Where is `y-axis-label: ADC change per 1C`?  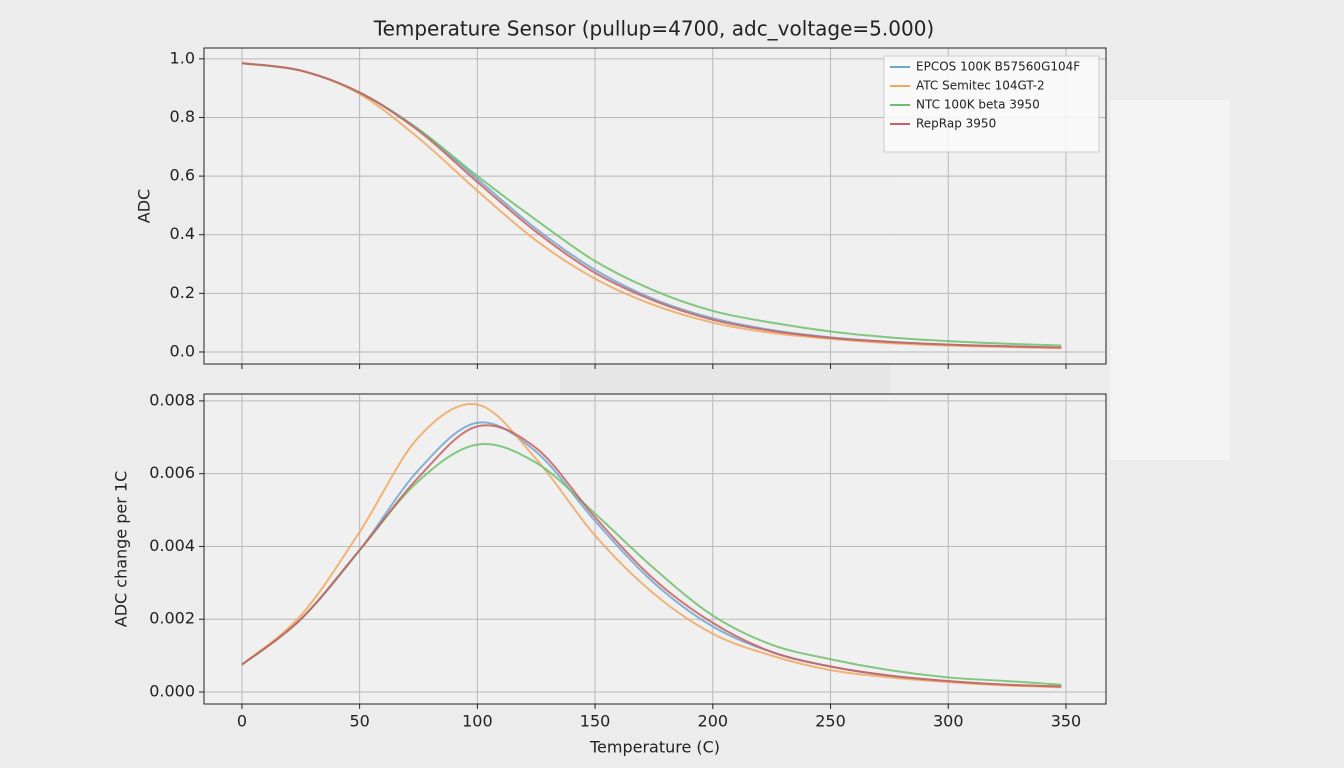 y-axis-label: ADC change per 1C is located at coordinates (121, 549).